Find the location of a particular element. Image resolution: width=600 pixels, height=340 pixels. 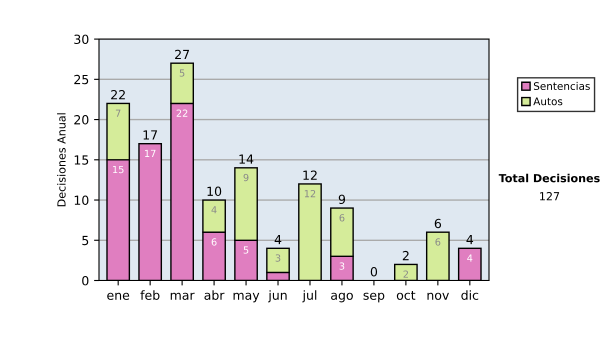

text: 127 is located at coordinates (550, 196).